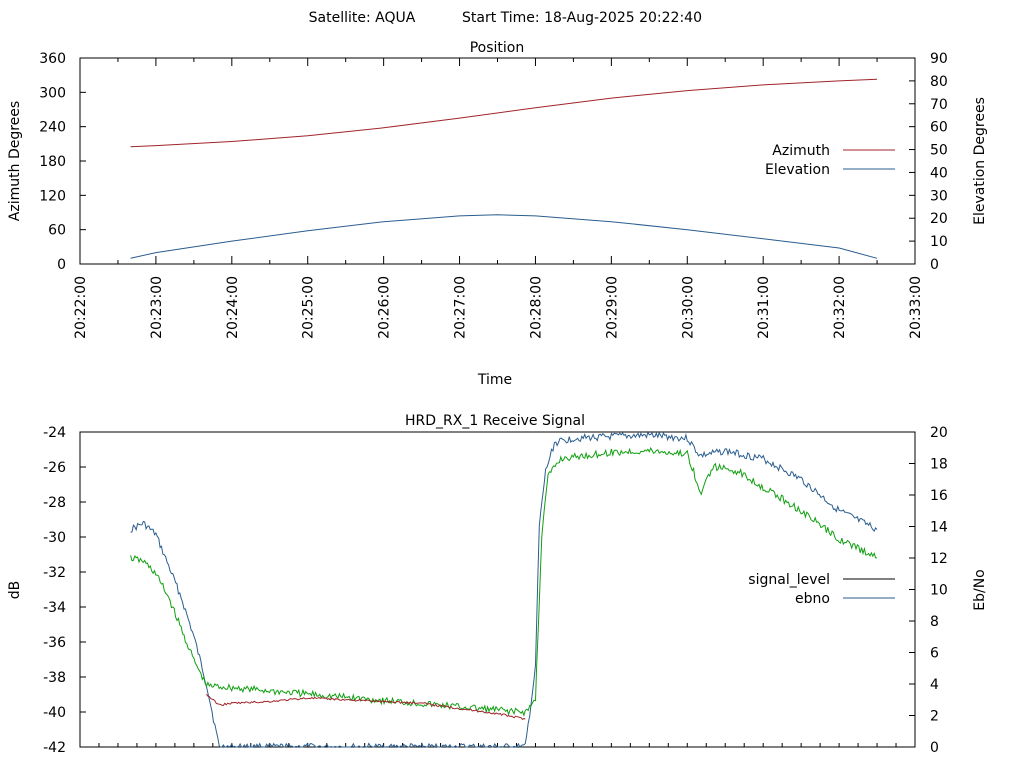 The height and width of the screenshot is (768, 1024). What do you see at coordinates (54, 713) in the screenshot?
I see `y-tick-label: -40` at bounding box center [54, 713].